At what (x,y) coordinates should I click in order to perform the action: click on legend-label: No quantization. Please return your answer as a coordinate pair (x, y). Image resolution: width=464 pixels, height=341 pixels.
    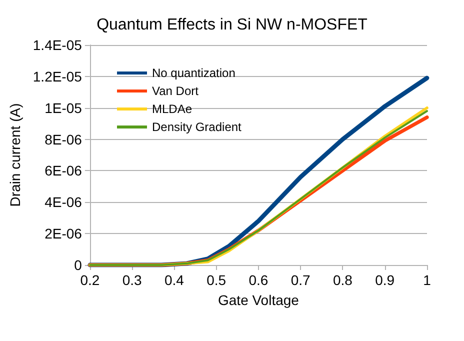
    Looking at the image, I should click on (194, 73).